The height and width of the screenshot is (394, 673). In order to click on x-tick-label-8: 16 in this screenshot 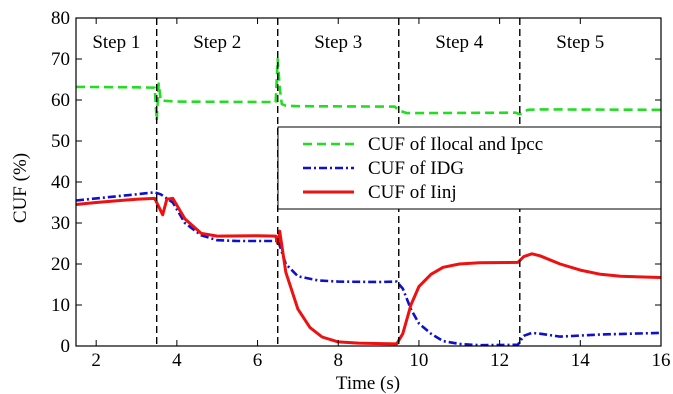, I will do `click(661, 360)`.